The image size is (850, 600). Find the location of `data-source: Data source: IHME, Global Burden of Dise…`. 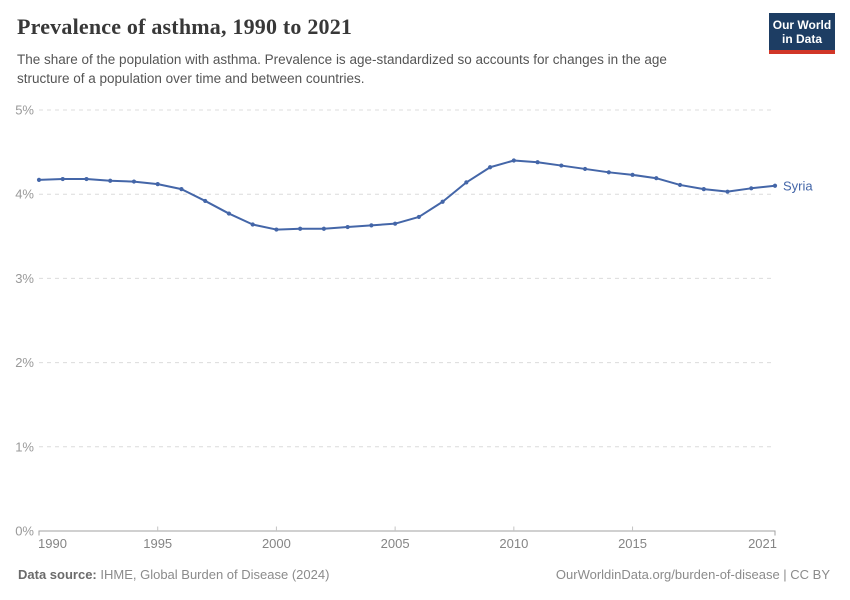

data-source: Data source: IHME, Global Burden of Dise… is located at coordinates (173, 574).